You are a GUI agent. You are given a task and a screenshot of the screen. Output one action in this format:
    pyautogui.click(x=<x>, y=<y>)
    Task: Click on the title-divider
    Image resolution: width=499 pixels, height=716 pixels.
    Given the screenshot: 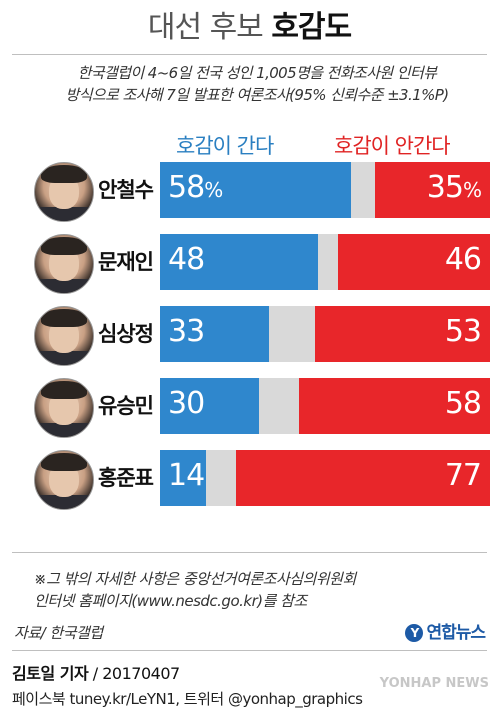 What is the action you would take?
    pyautogui.click(x=249, y=54)
    